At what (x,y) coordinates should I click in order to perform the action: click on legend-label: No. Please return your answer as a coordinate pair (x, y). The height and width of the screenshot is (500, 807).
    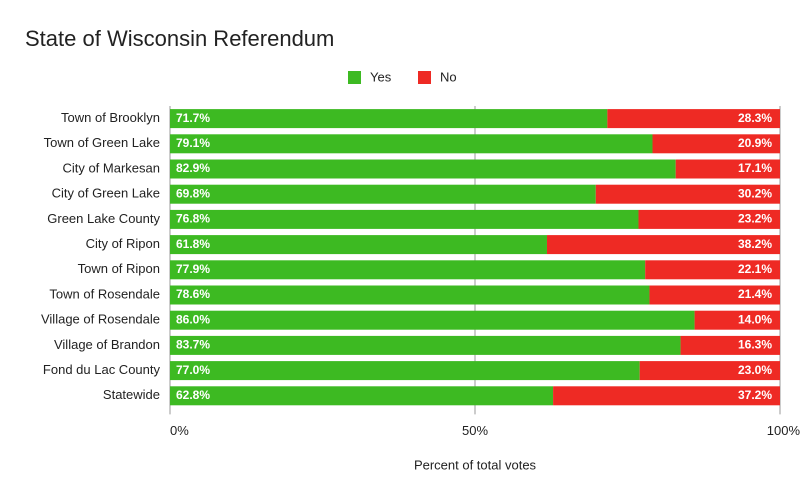
    Looking at the image, I should click on (448, 76).